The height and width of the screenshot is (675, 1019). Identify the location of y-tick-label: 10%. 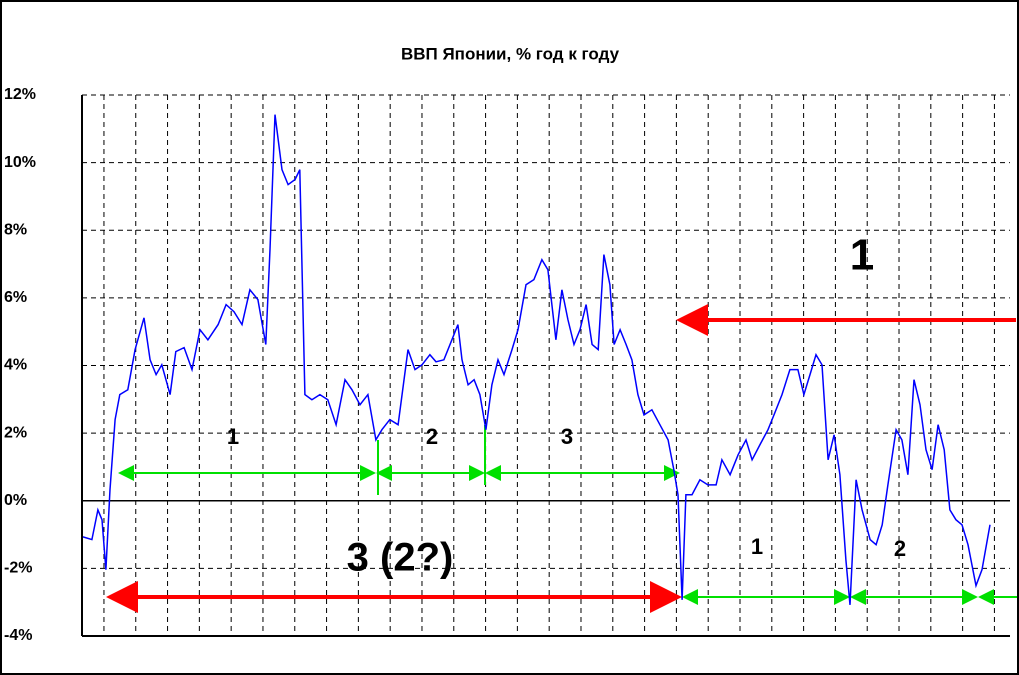
(20, 162).